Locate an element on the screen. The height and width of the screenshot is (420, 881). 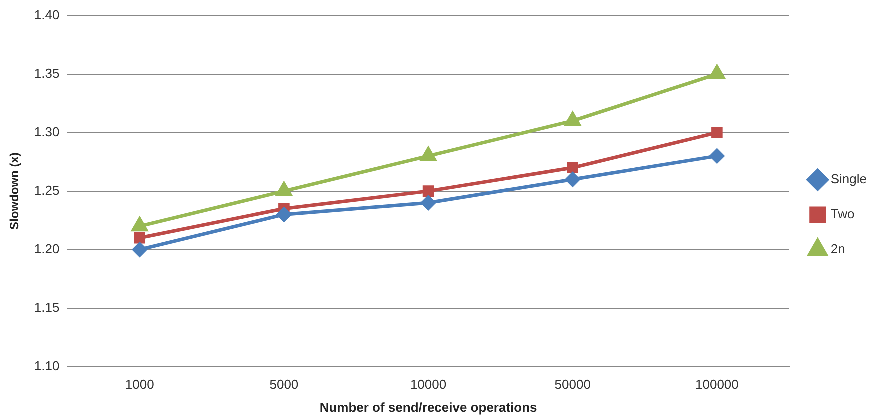
y-tick-label: 1.20 is located at coordinates (47, 248).